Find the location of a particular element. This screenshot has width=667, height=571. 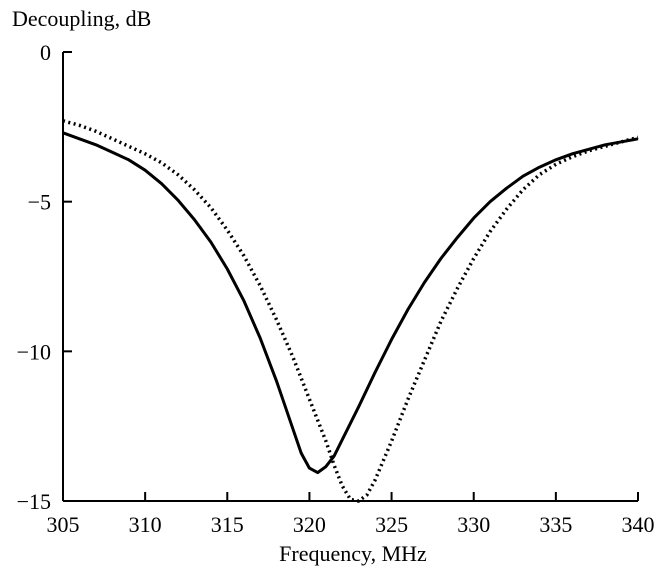

y-axis-title: Decoupling, dB is located at coordinates (81, 18).